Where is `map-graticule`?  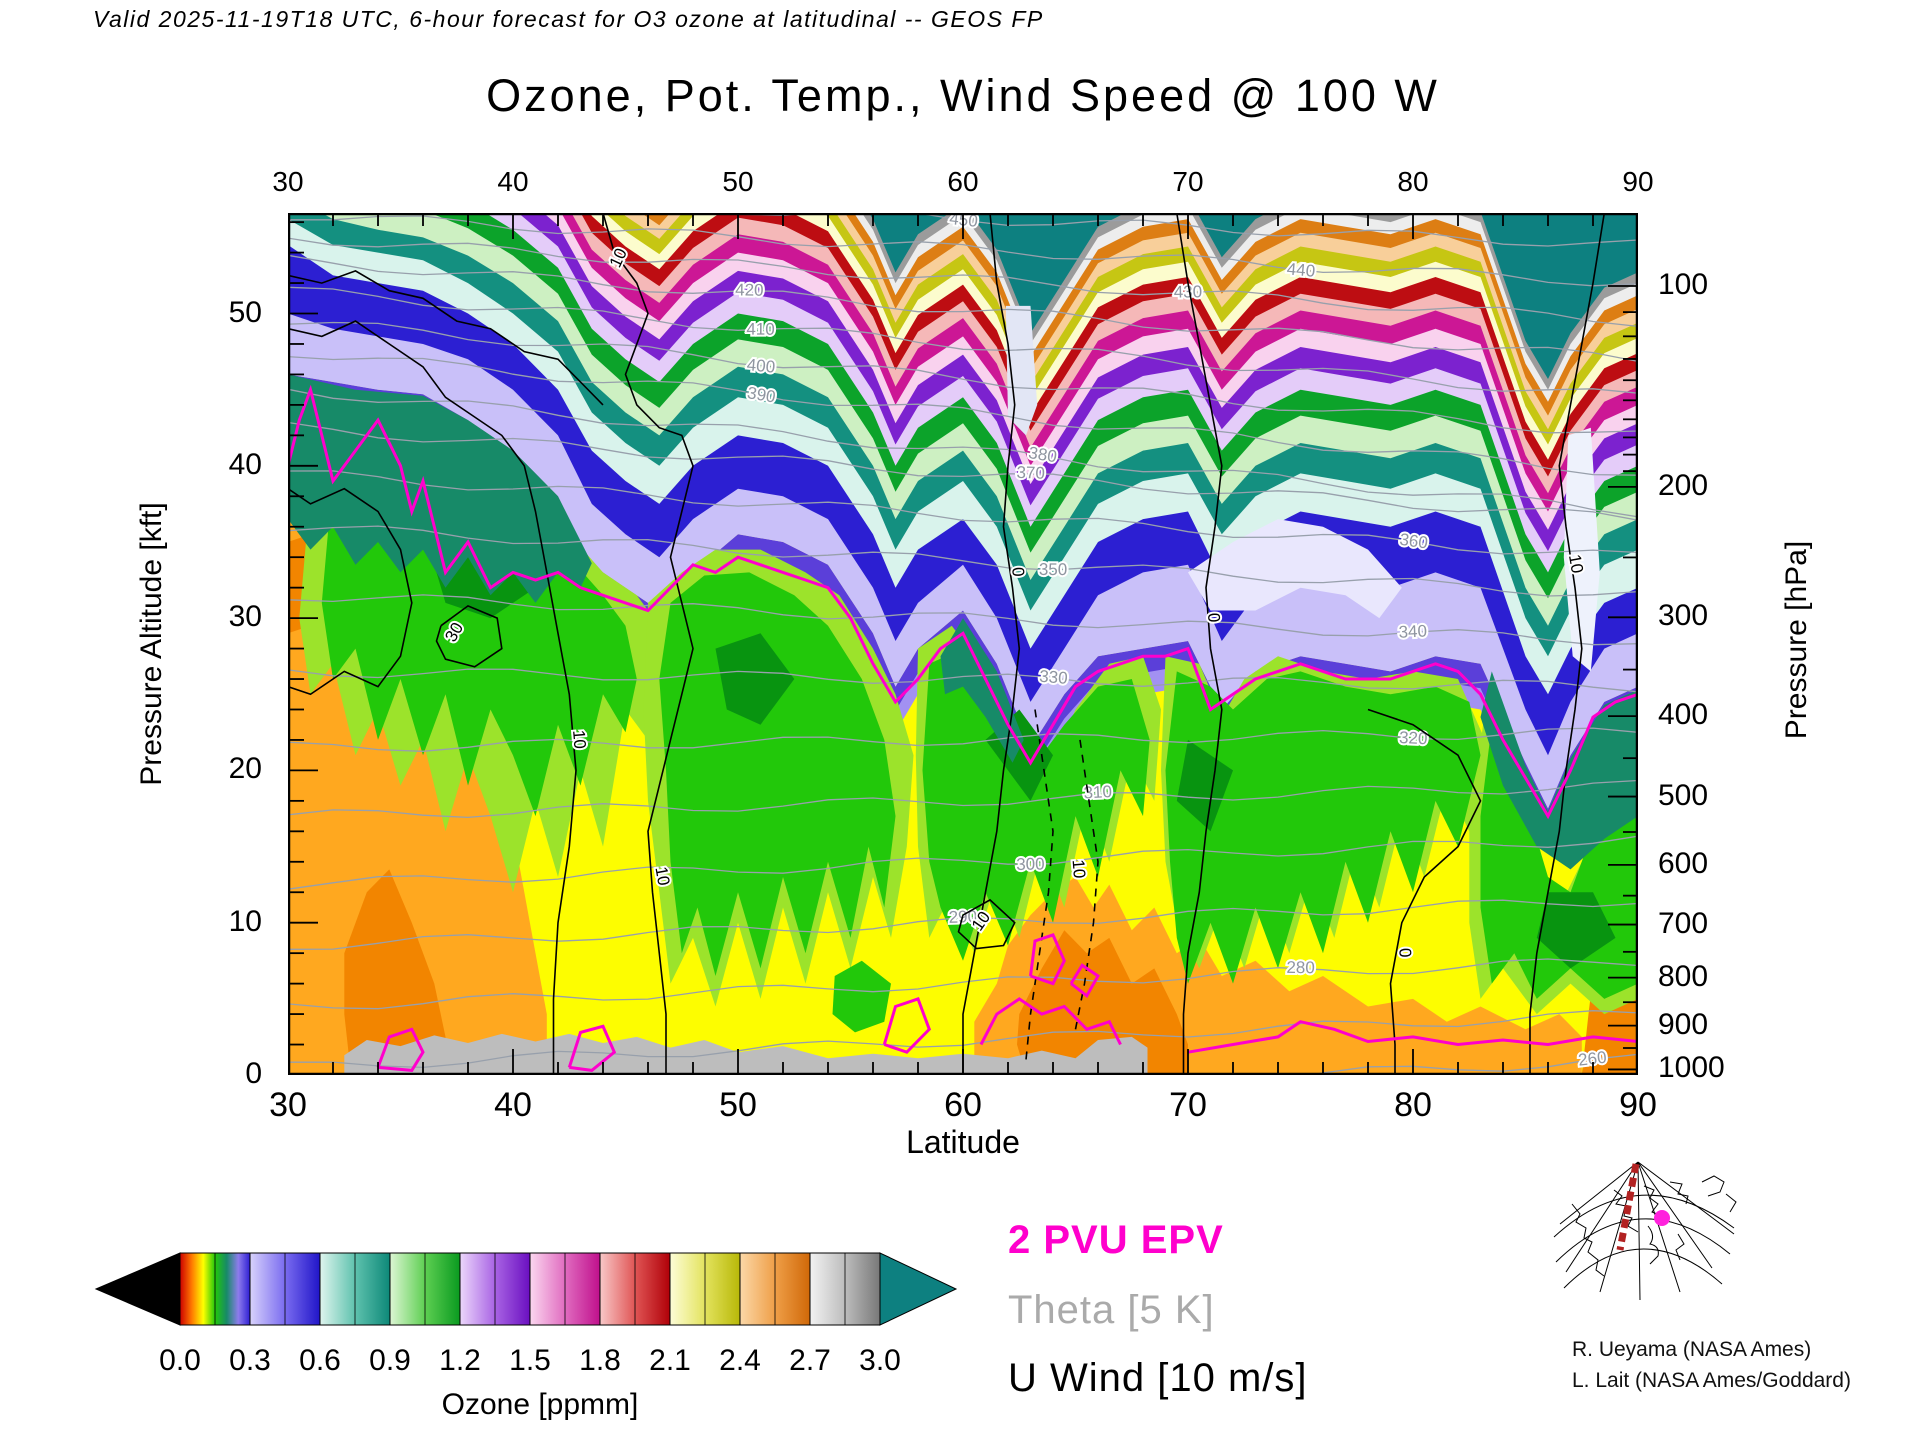 map-graticule is located at coordinates (1644, 1241).